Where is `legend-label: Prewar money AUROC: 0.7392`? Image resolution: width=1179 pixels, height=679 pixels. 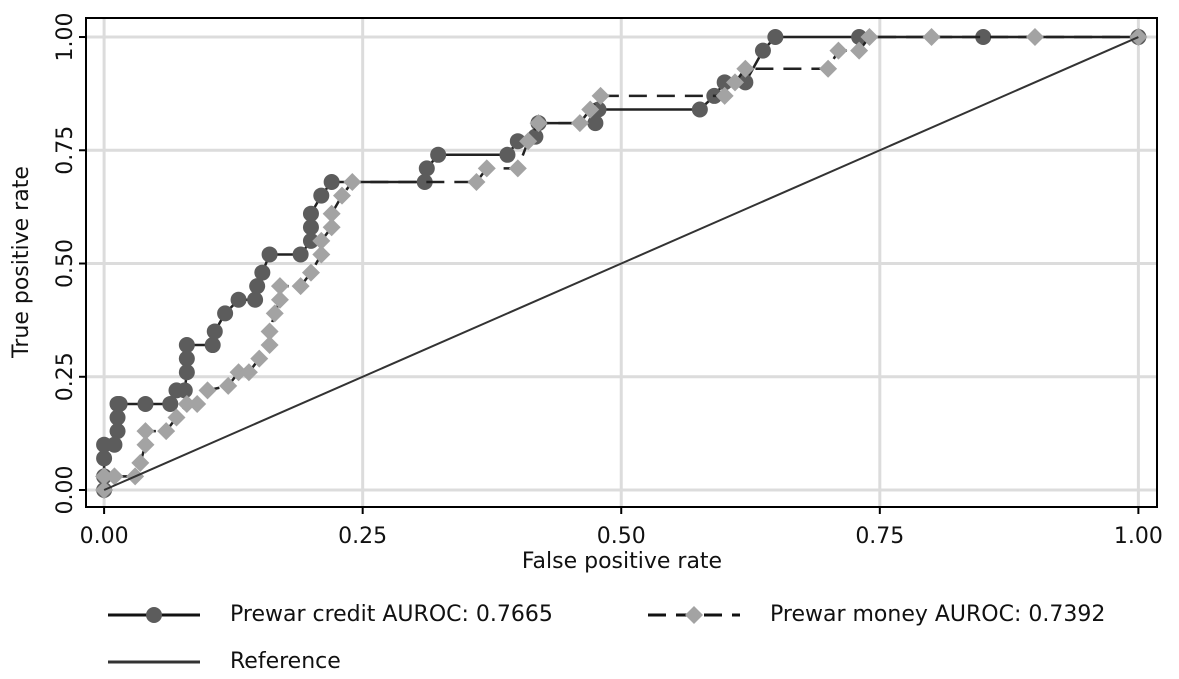 legend-label: Prewar money AUROC: 0.7392 is located at coordinates (937, 614).